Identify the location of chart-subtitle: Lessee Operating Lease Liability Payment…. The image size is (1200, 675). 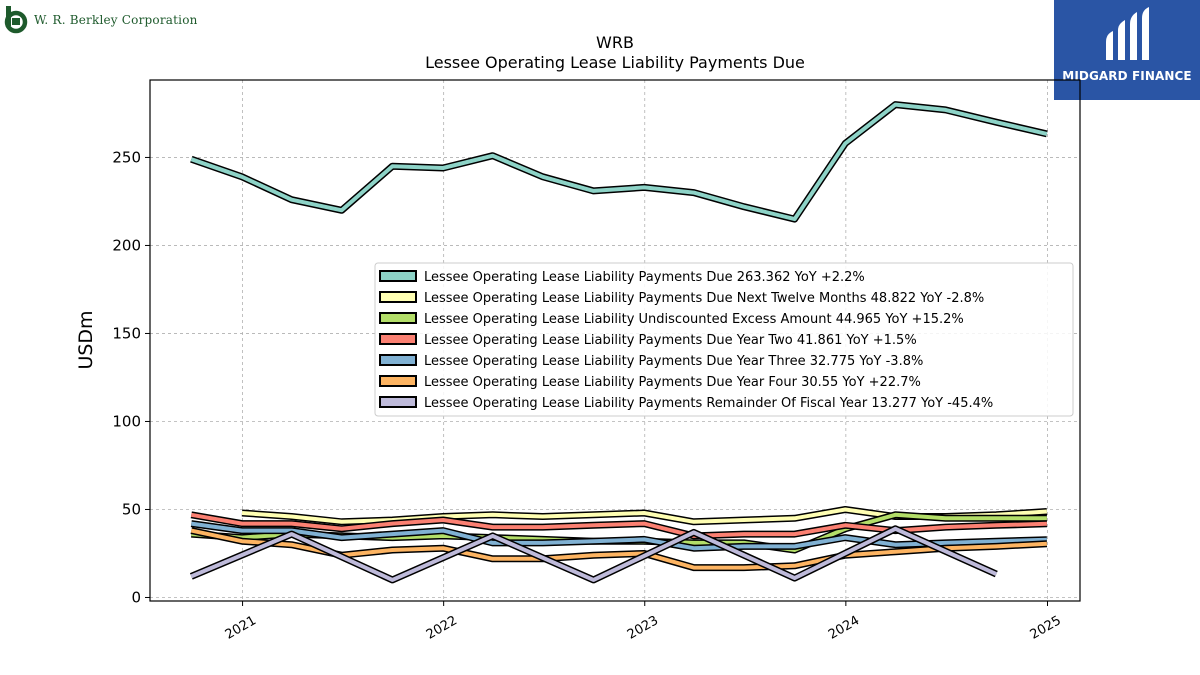
(615, 62).